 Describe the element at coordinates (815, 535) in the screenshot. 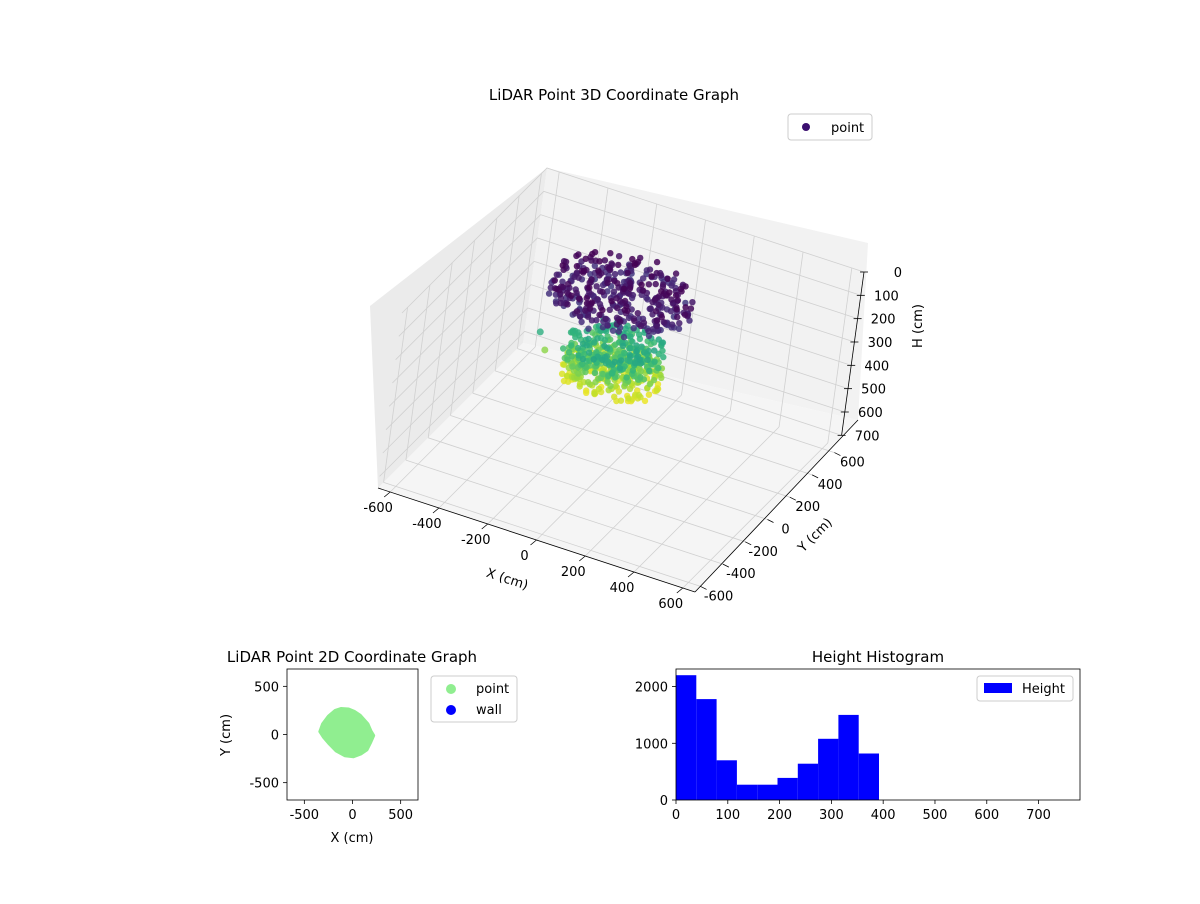

I see `y-axis-label: Y (cm)` at that location.